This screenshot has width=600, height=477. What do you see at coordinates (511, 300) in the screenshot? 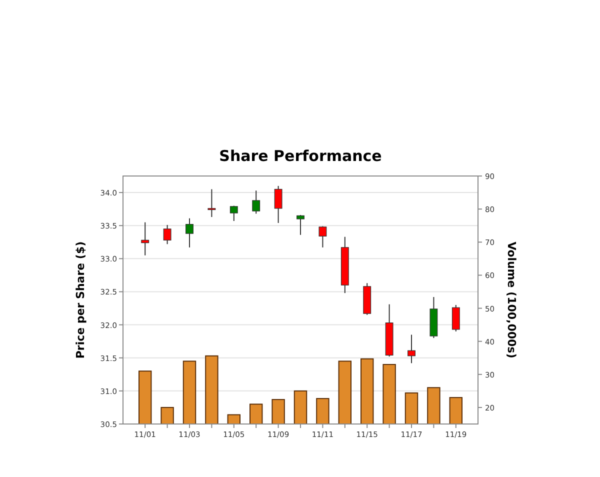
I see `y2-axis-title: Volume (100,000s)` at bounding box center [511, 300].